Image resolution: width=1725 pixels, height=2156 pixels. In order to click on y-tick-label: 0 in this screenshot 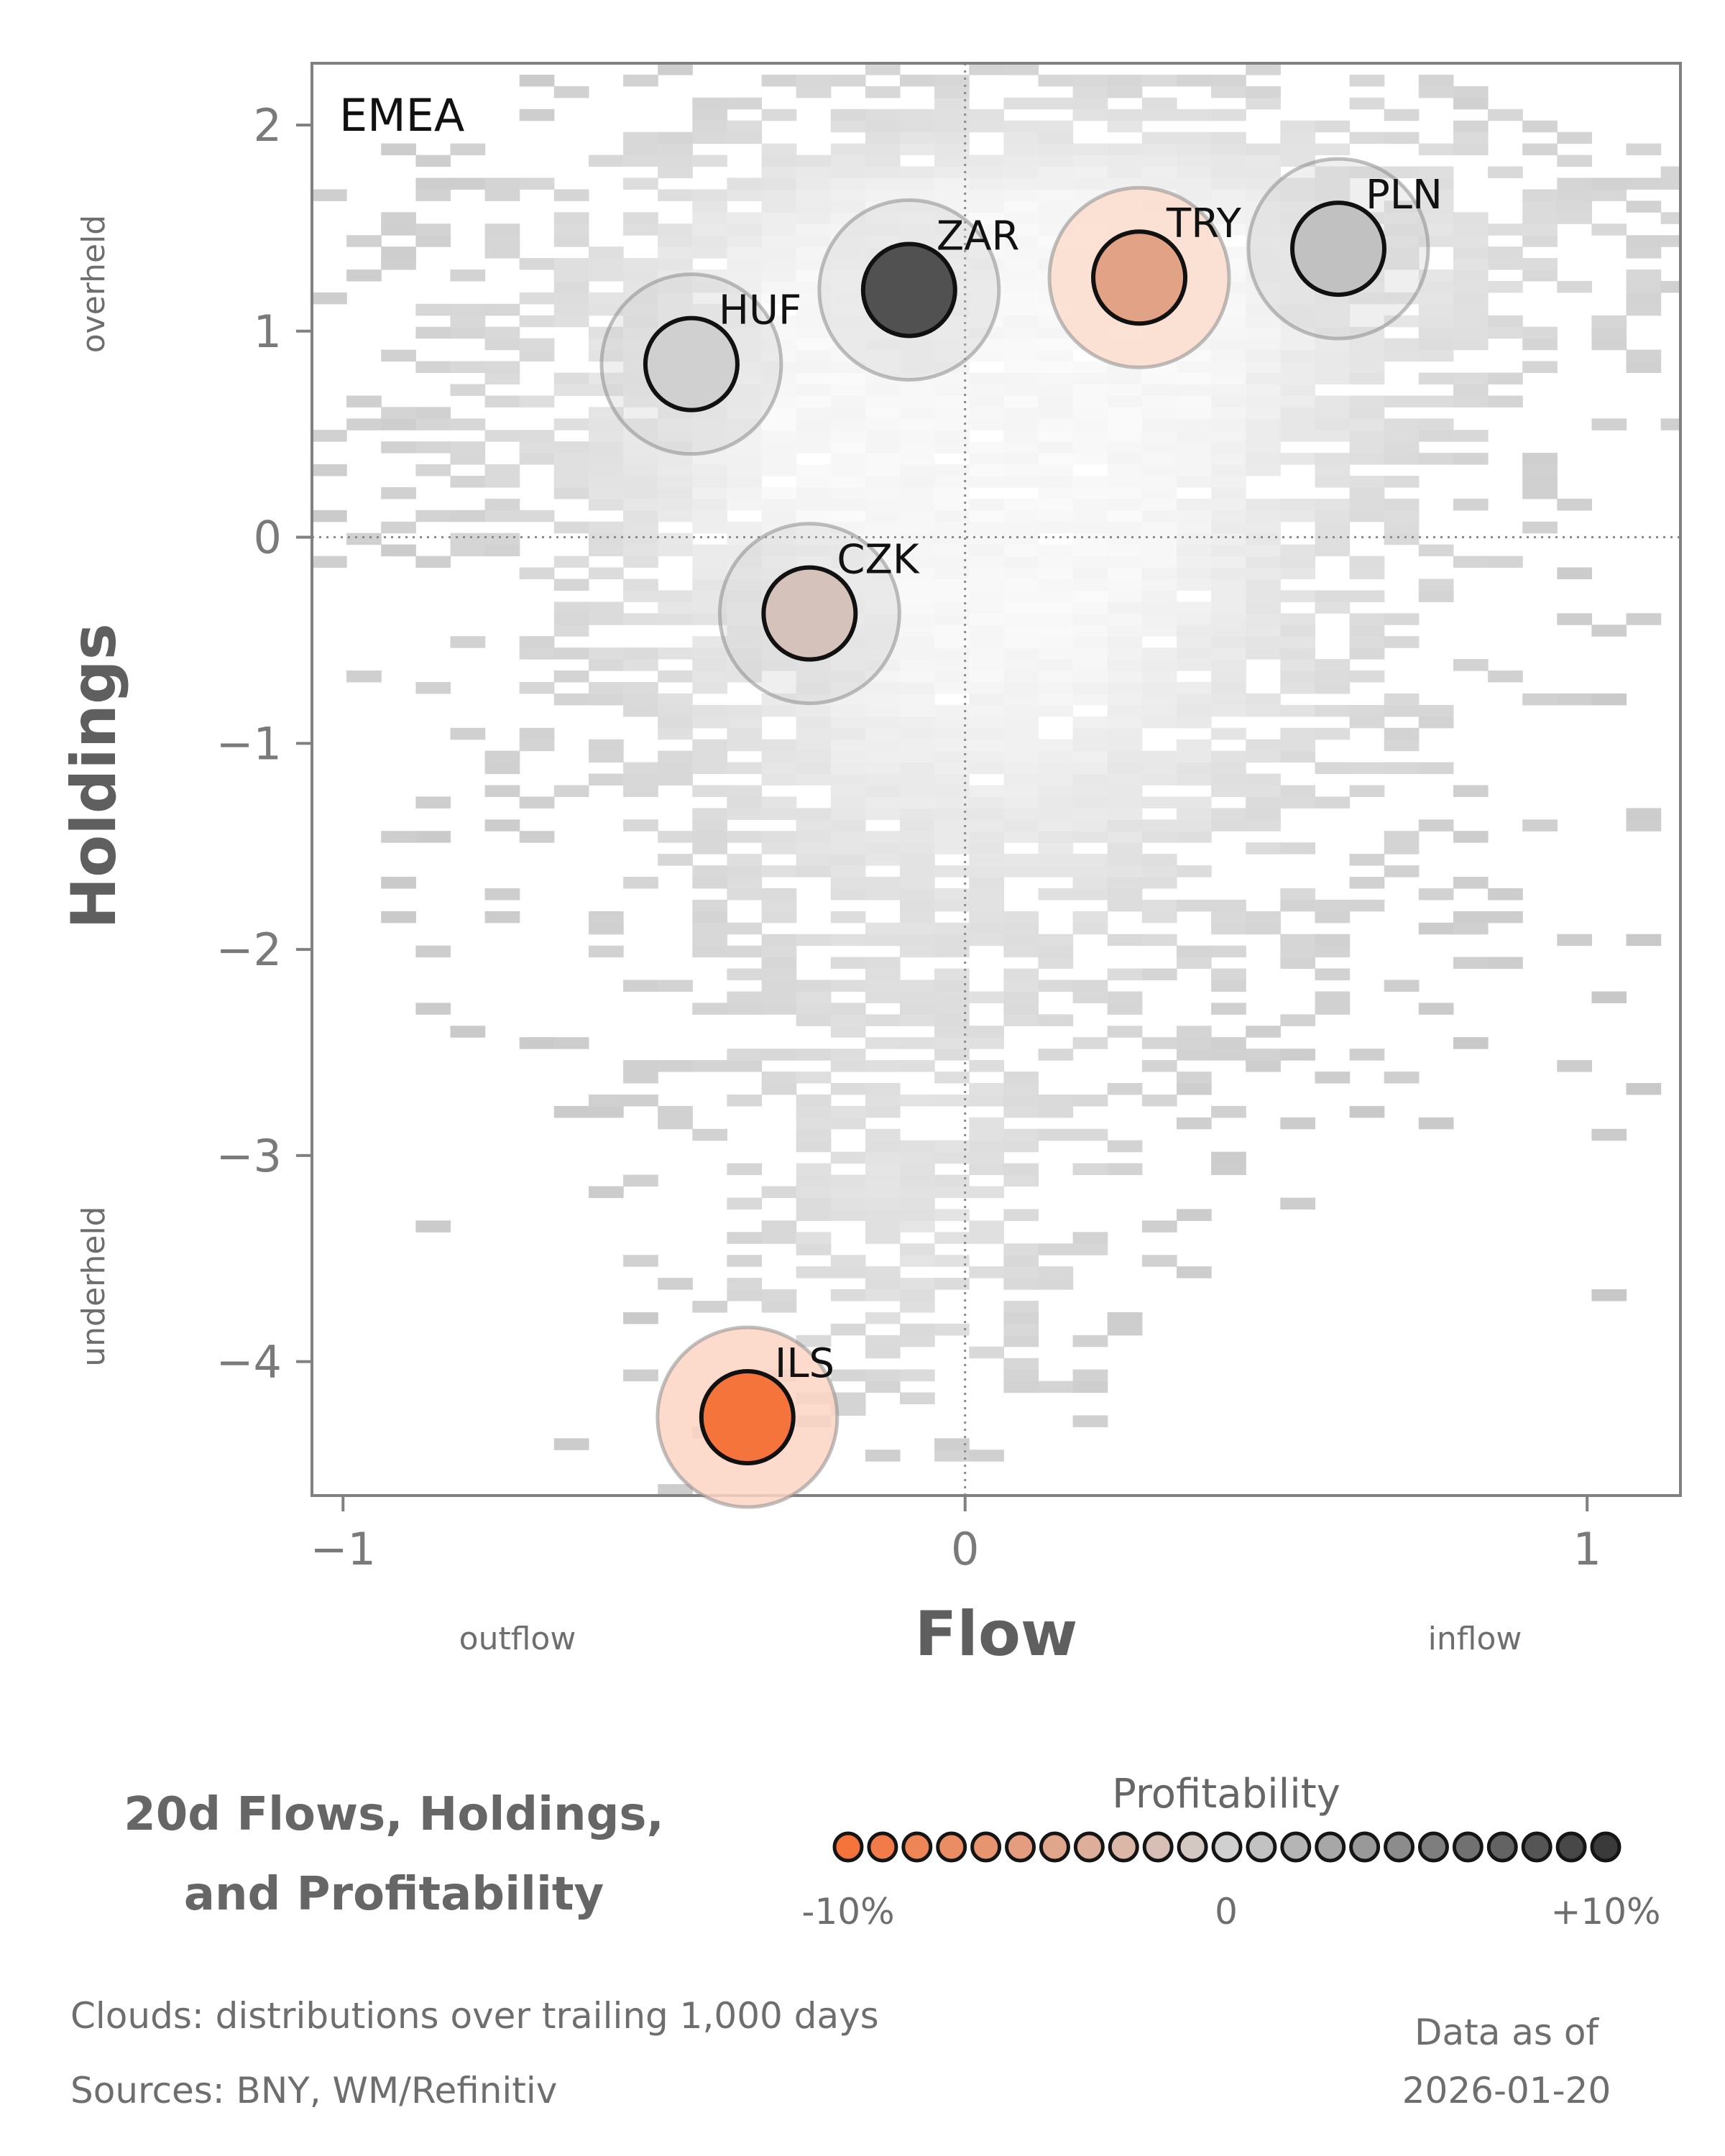, I will do `click(268, 538)`.